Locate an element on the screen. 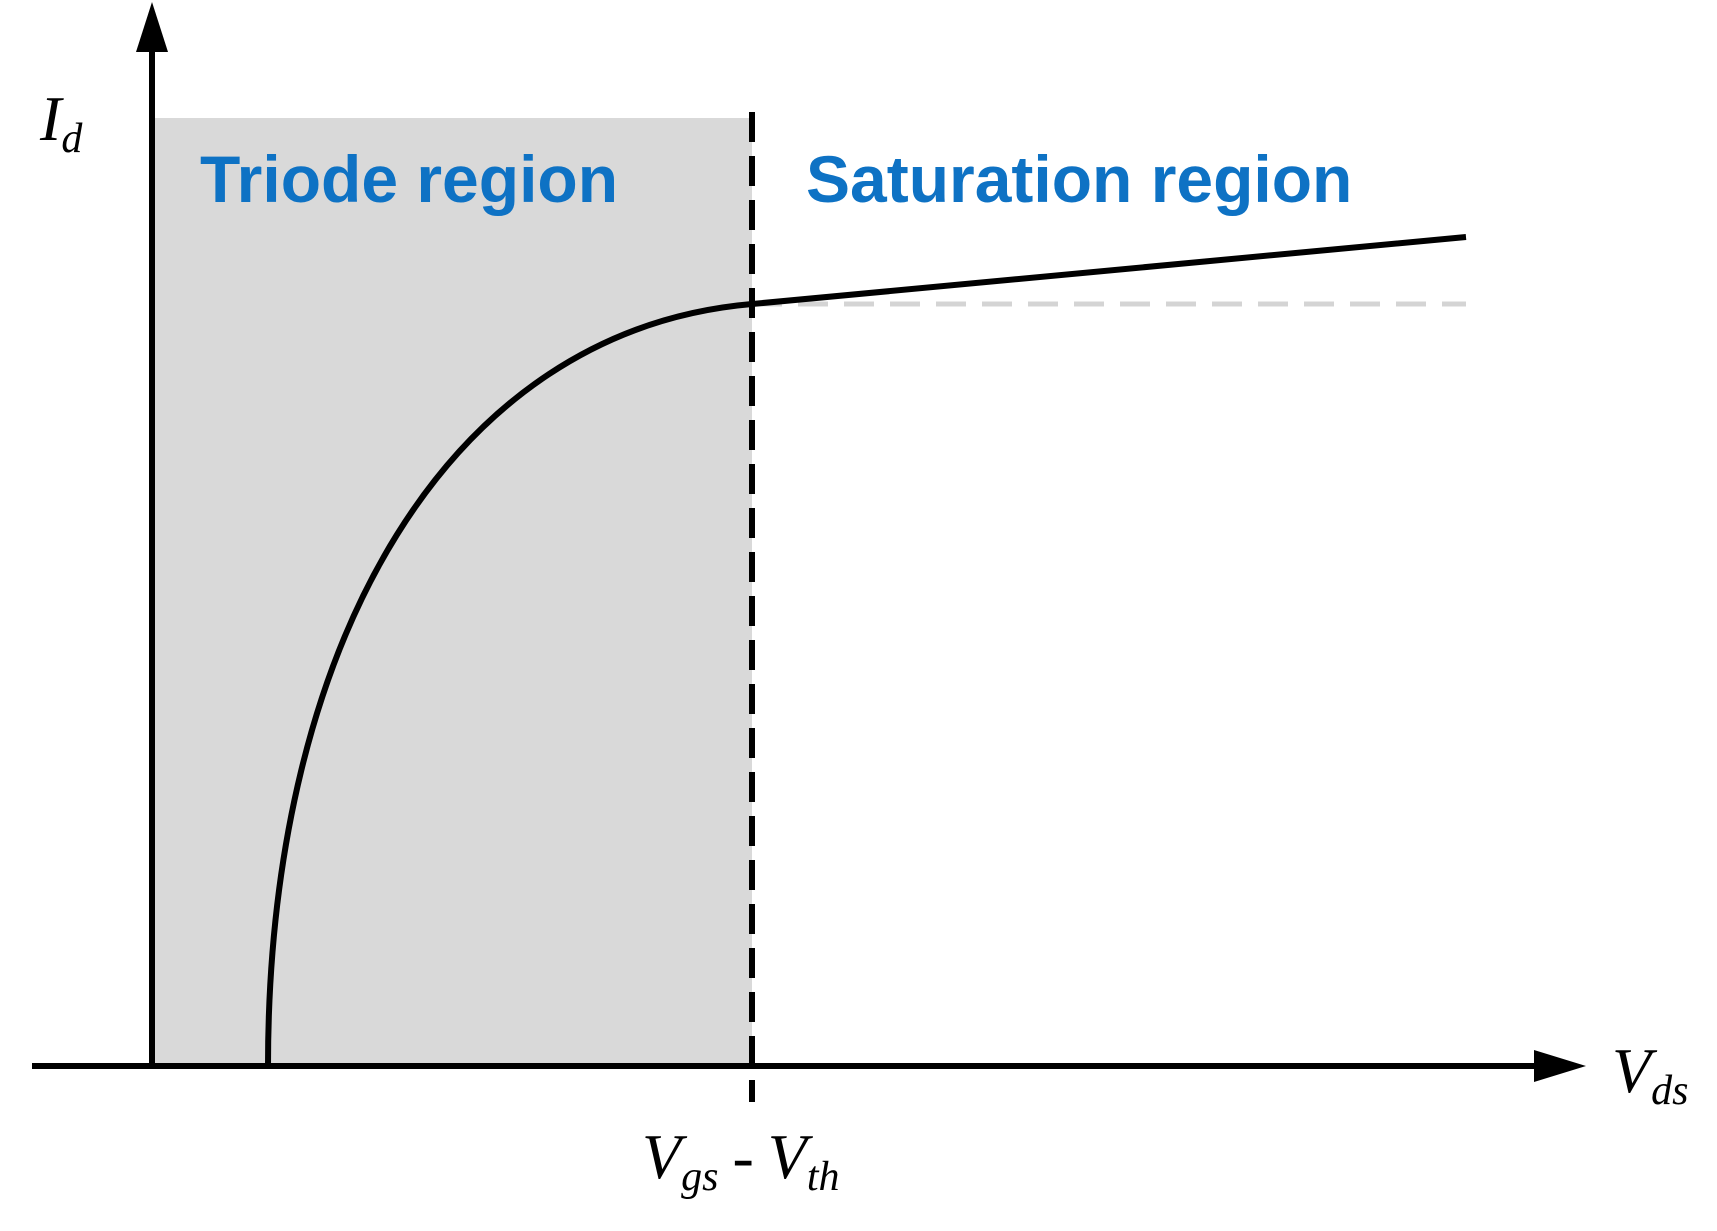 Image resolution: width=1717 pixels, height=1231 pixels. x-axis-label: Vds is located at coordinates (1650, 1074).